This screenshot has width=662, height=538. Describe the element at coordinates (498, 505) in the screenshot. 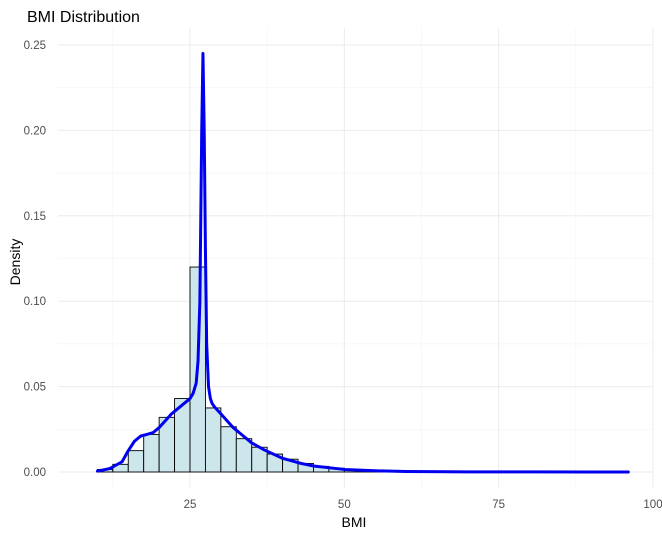

I see `x-tick-label: 75` at that location.